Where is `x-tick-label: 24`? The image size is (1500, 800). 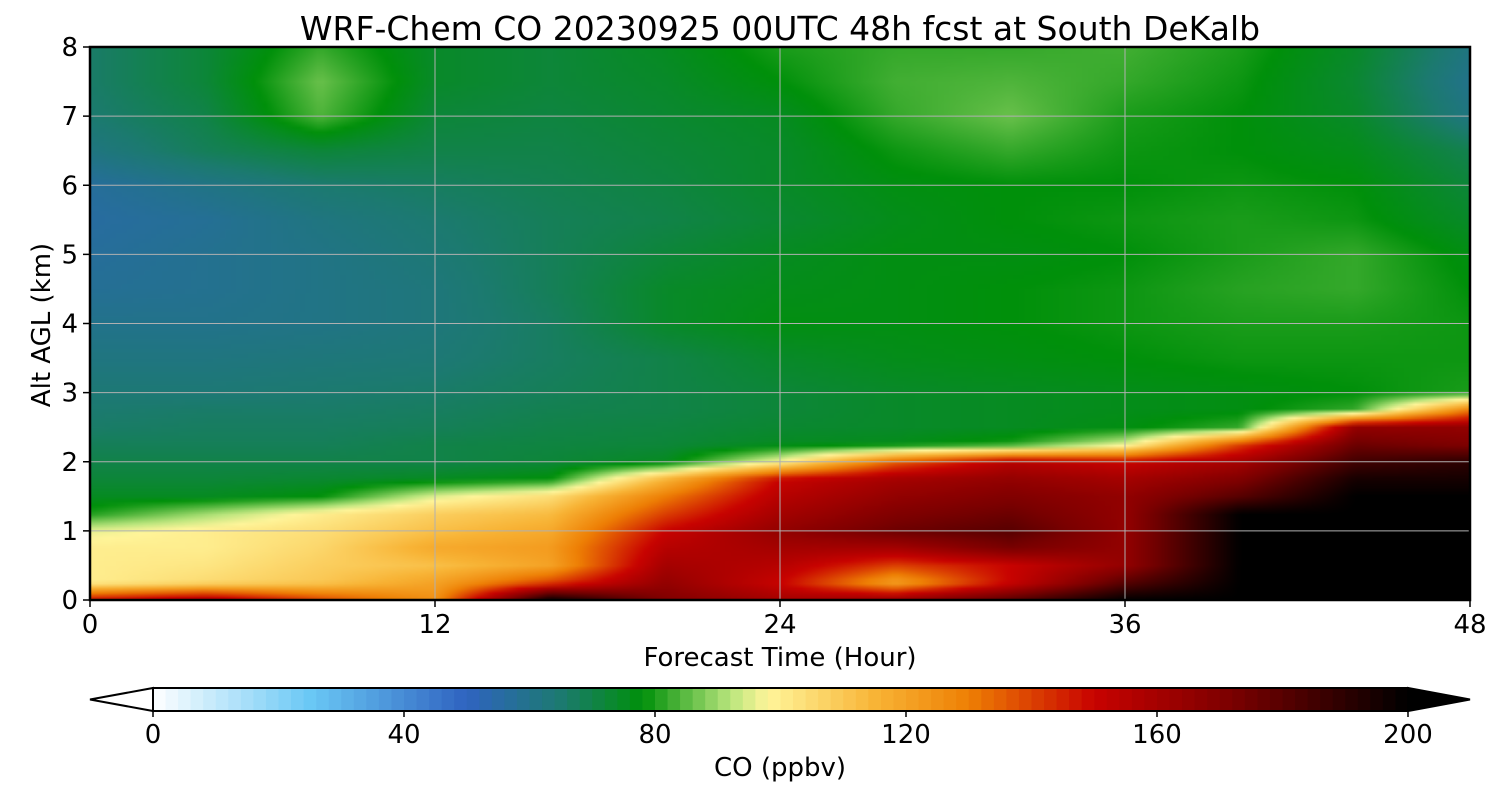 x-tick-label: 24 is located at coordinates (779, 625).